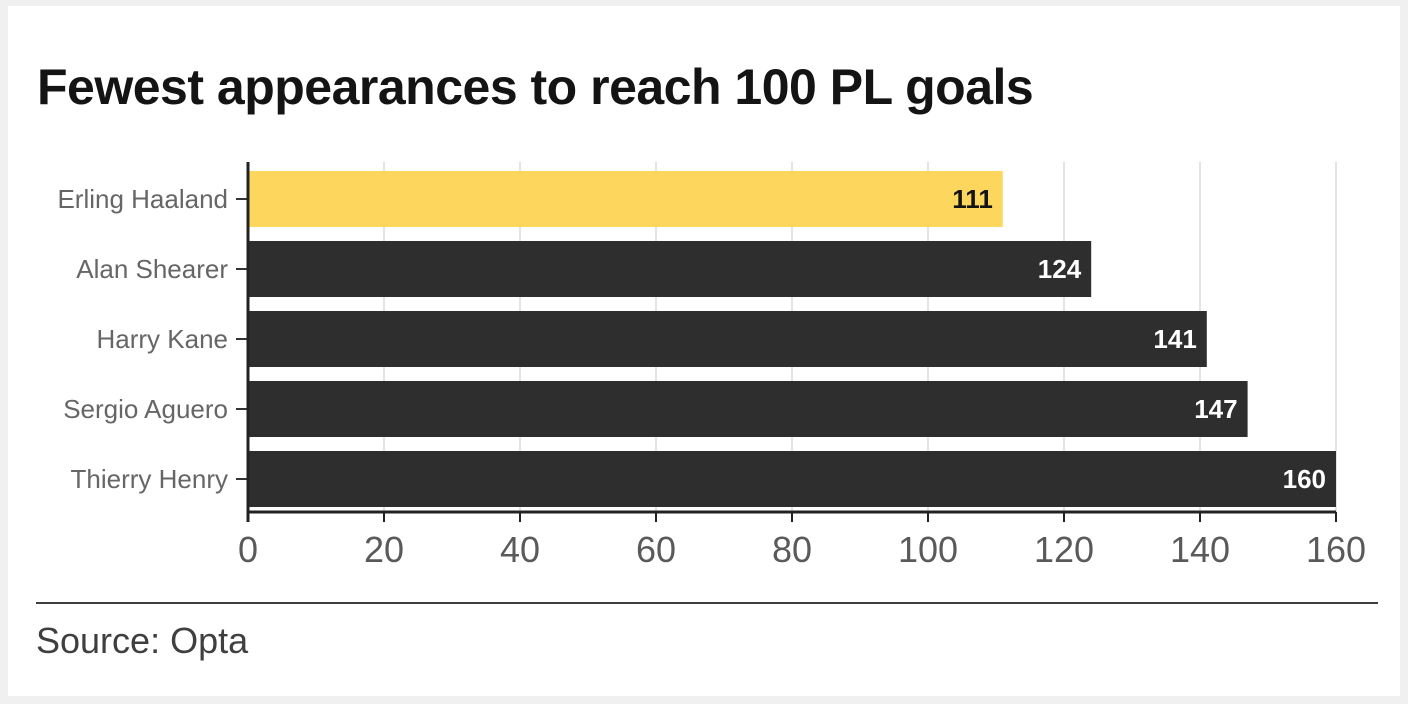 Image resolution: width=1408 pixels, height=704 pixels. What do you see at coordinates (1215, 409) in the screenshot?
I see `value-label: 147` at bounding box center [1215, 409].